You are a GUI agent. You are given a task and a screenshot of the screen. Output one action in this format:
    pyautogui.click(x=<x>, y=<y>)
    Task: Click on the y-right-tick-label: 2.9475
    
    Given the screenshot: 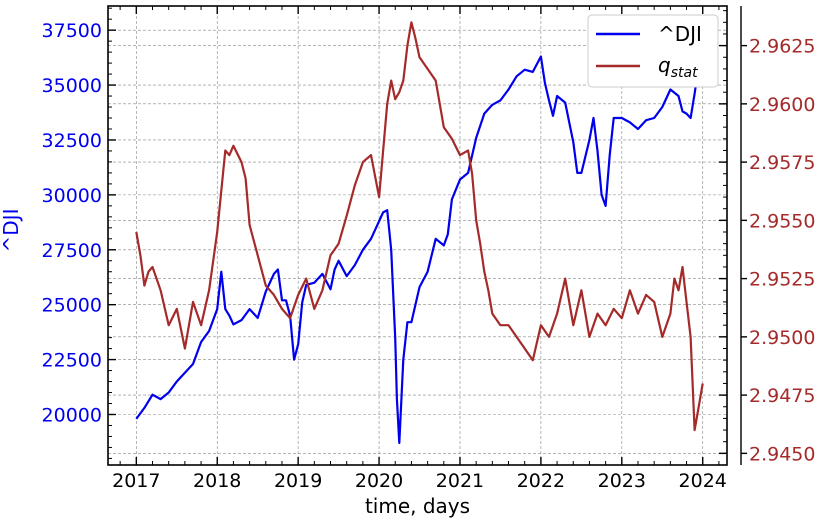 What is the action you would take?
    pyautogui.click(x=782, y=396)
    